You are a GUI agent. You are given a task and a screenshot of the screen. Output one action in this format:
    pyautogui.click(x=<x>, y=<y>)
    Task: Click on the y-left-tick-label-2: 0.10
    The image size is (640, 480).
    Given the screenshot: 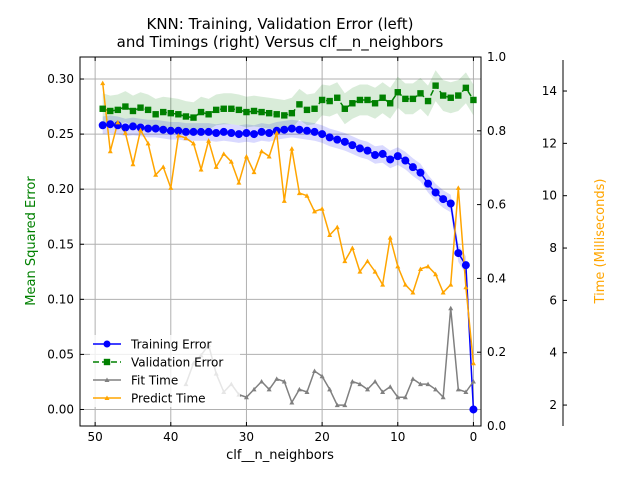 What is the action you would take?
    pyautogui.click(x=60, y=299)
    